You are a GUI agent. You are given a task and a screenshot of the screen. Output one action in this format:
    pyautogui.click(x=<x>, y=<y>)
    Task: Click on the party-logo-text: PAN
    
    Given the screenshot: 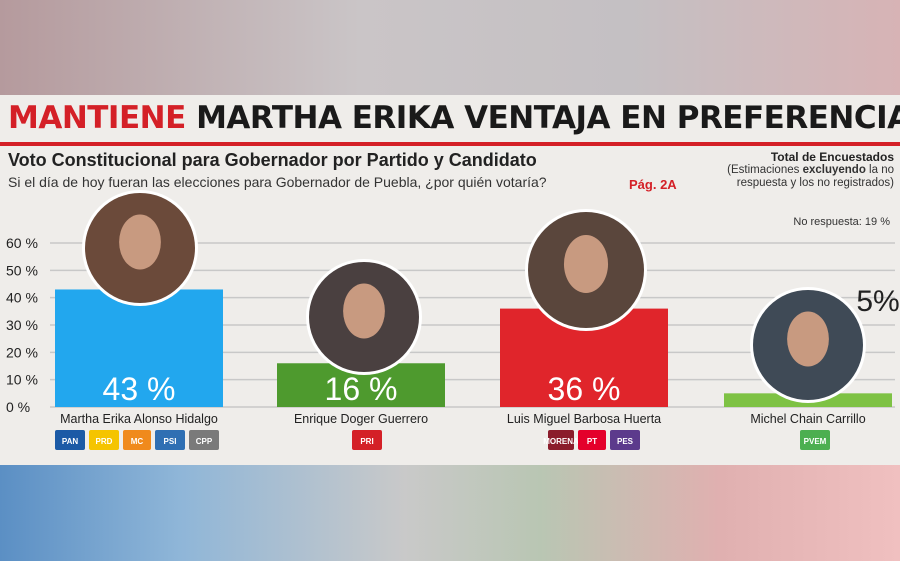 What is the action you would take?
    pyautogui.click(x=70, y=441)
    